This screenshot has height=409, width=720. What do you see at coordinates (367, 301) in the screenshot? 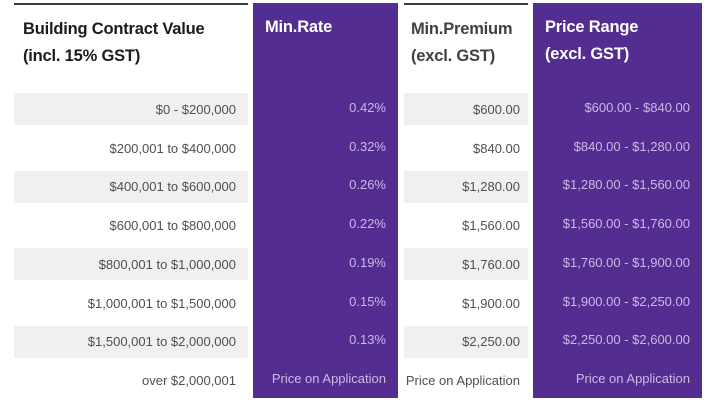
I see `cell-min-rate-row-6: 0.15%` at bounding box center [367, 301].